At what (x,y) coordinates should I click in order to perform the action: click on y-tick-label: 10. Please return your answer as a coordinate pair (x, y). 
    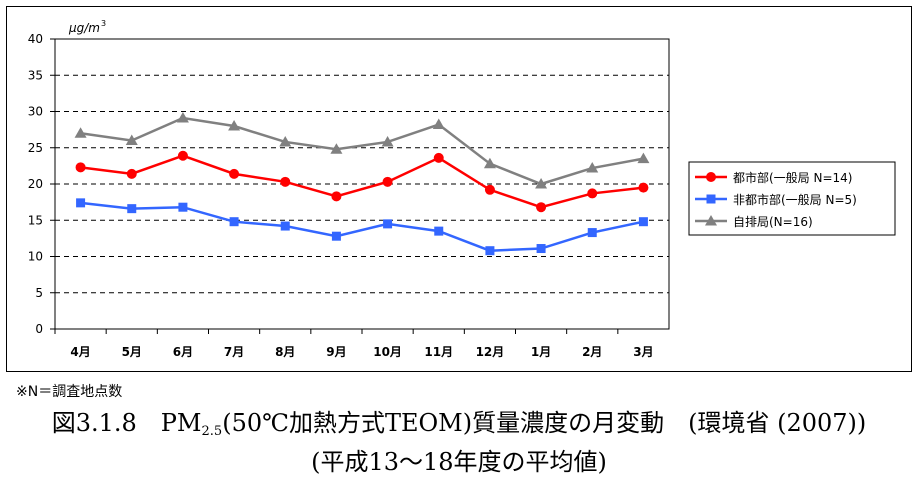
    Looking at the image, I should click on (35, 257).